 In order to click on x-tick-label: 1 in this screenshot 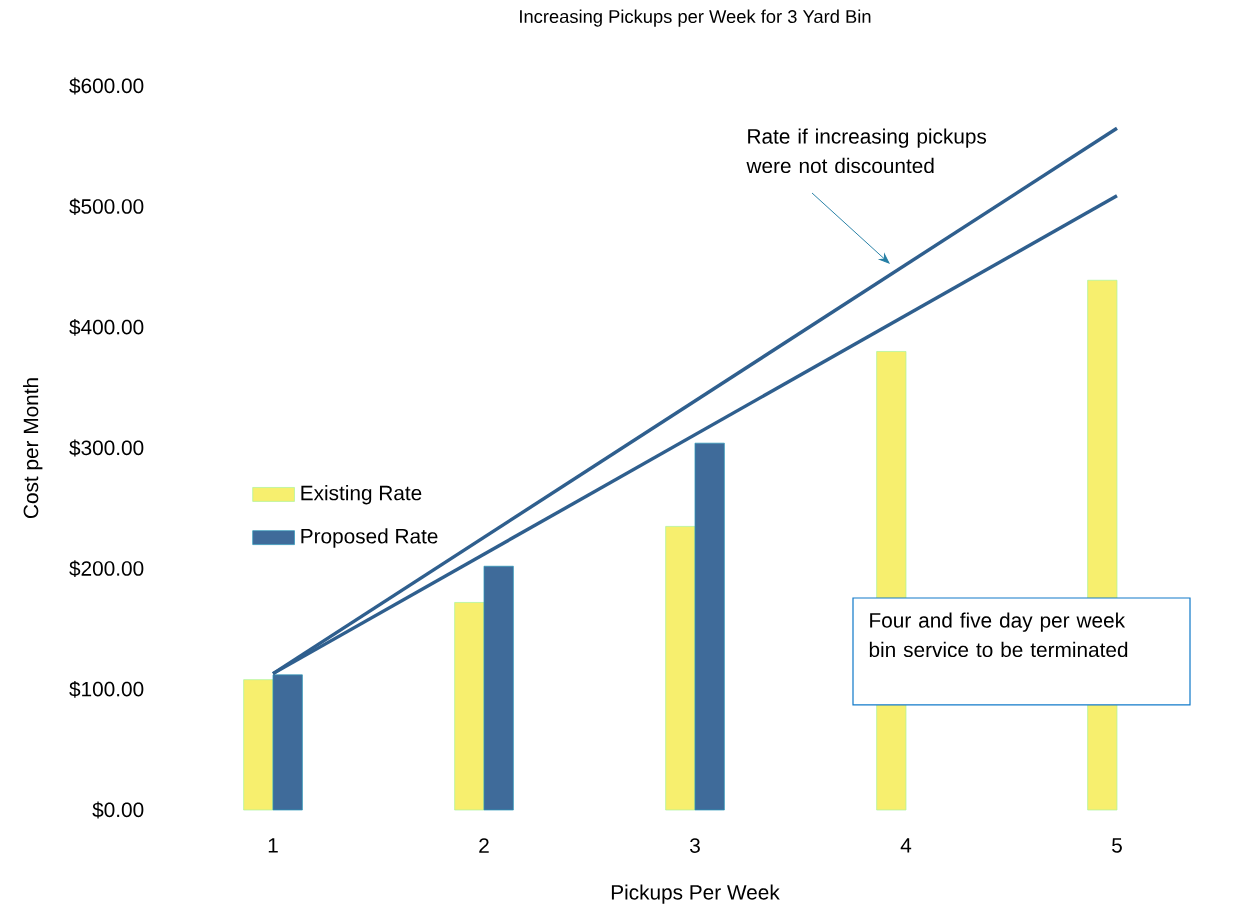, I will do `click(273, 845)`.